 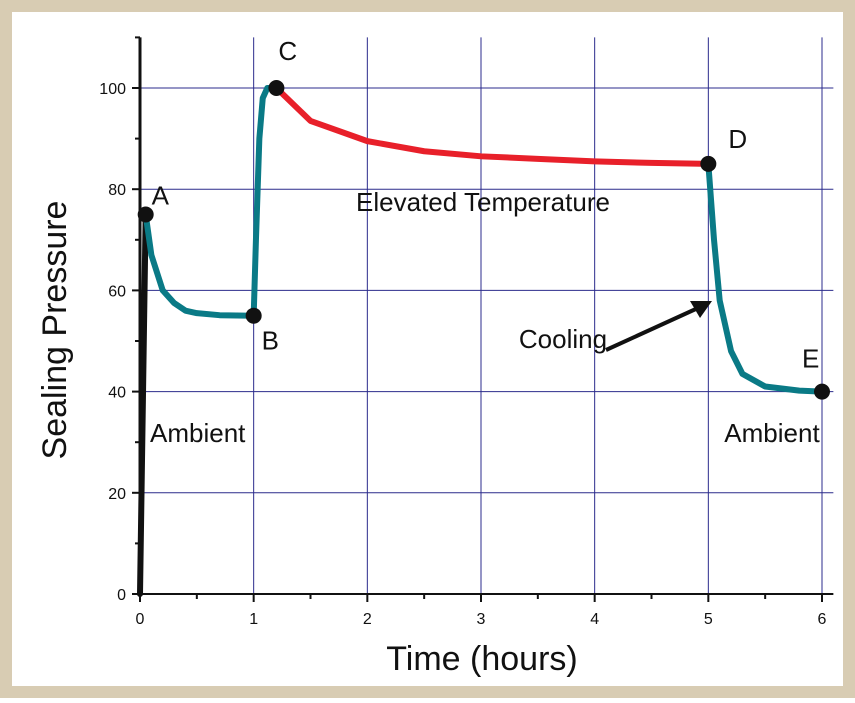 I want to click on point-label: E, so click(x=810, y=359).